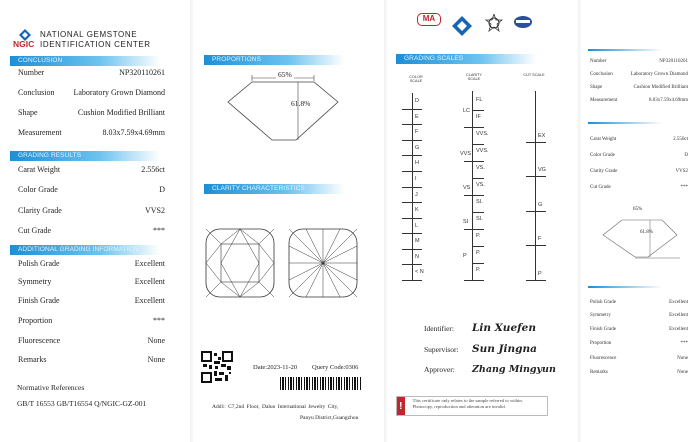 The width and height of the screenshot is (700, 442). What do you see at coordinates (40, 210) in the screenshot?
I see `label: Clarity Grade` at bounding box center [40, 210].